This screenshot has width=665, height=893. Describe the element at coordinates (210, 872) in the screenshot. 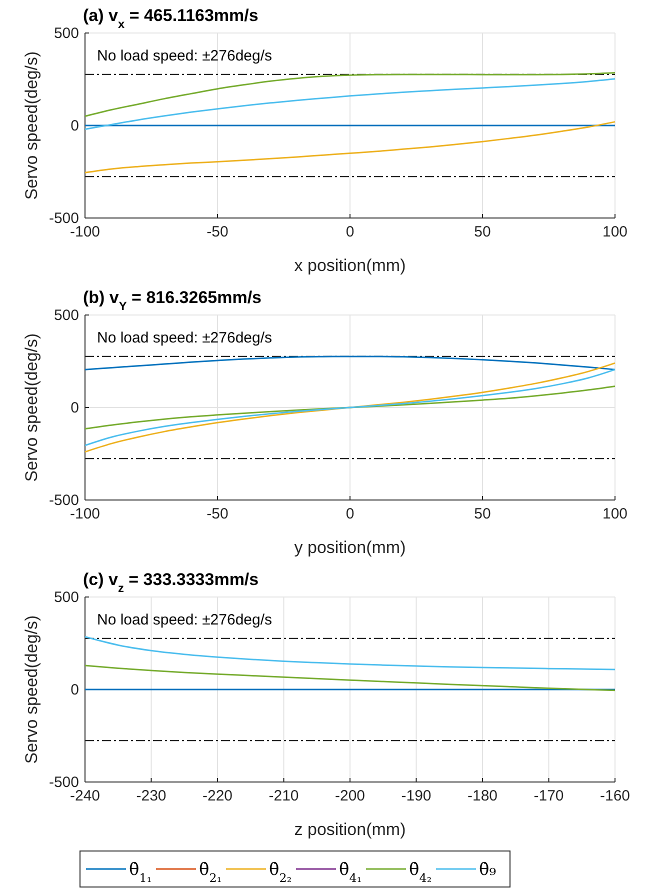

I see `legend-label: θ̇$_{2₁}$` at that location.